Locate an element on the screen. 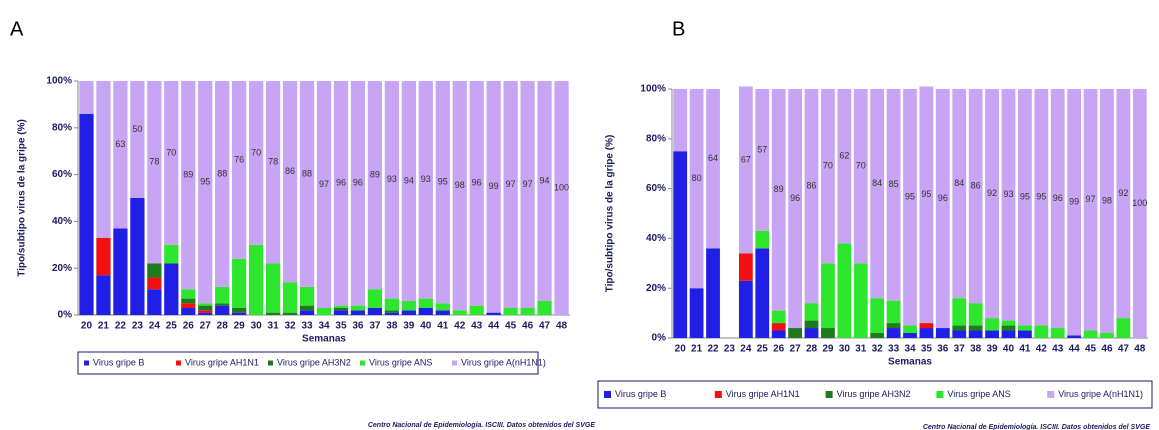 The height and width of the screenshot is (430, 1159). y-tick-label: 60% is located at coordinates (62, 174).